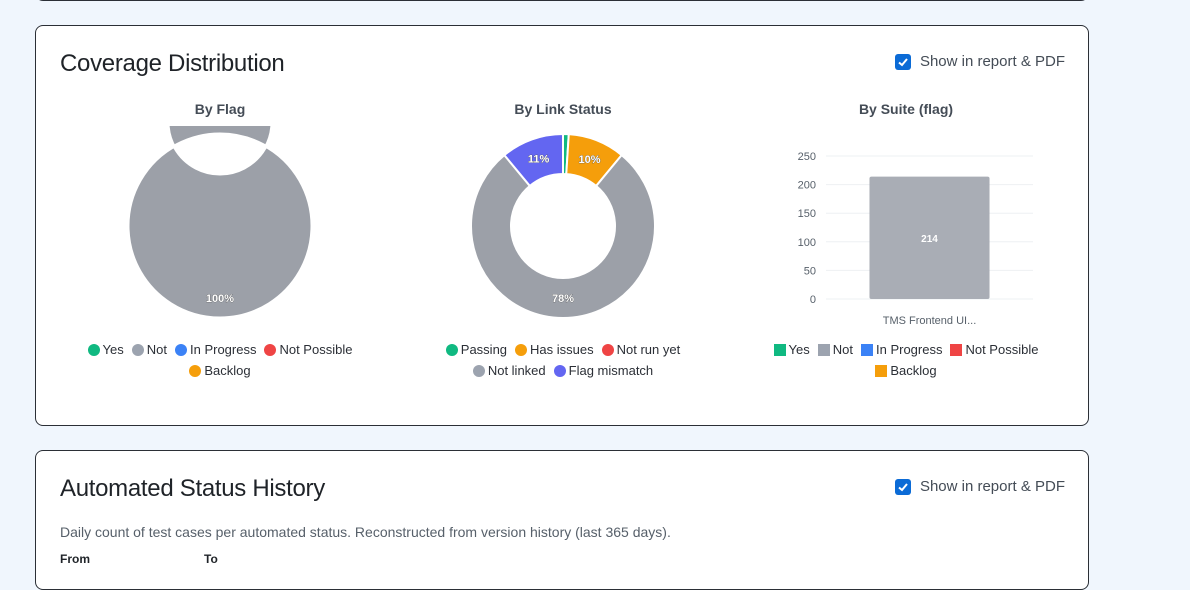 The height and width of the screenshot is (590, 1190). Describe the element at coordinates (227, 370) in the screenshot. I see `by-flag-legend-label: Backlog` at that location.